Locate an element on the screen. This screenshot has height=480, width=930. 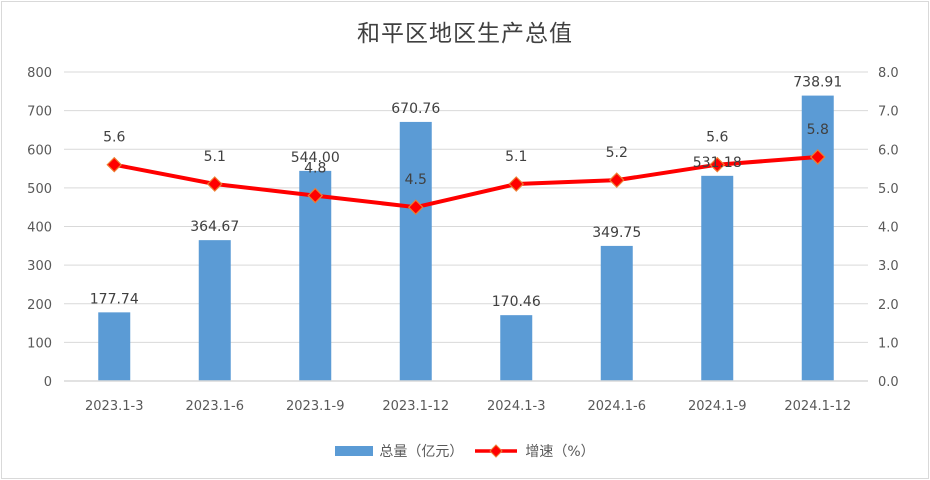
bar-swatch-icon is located at coordinates (354, 451).